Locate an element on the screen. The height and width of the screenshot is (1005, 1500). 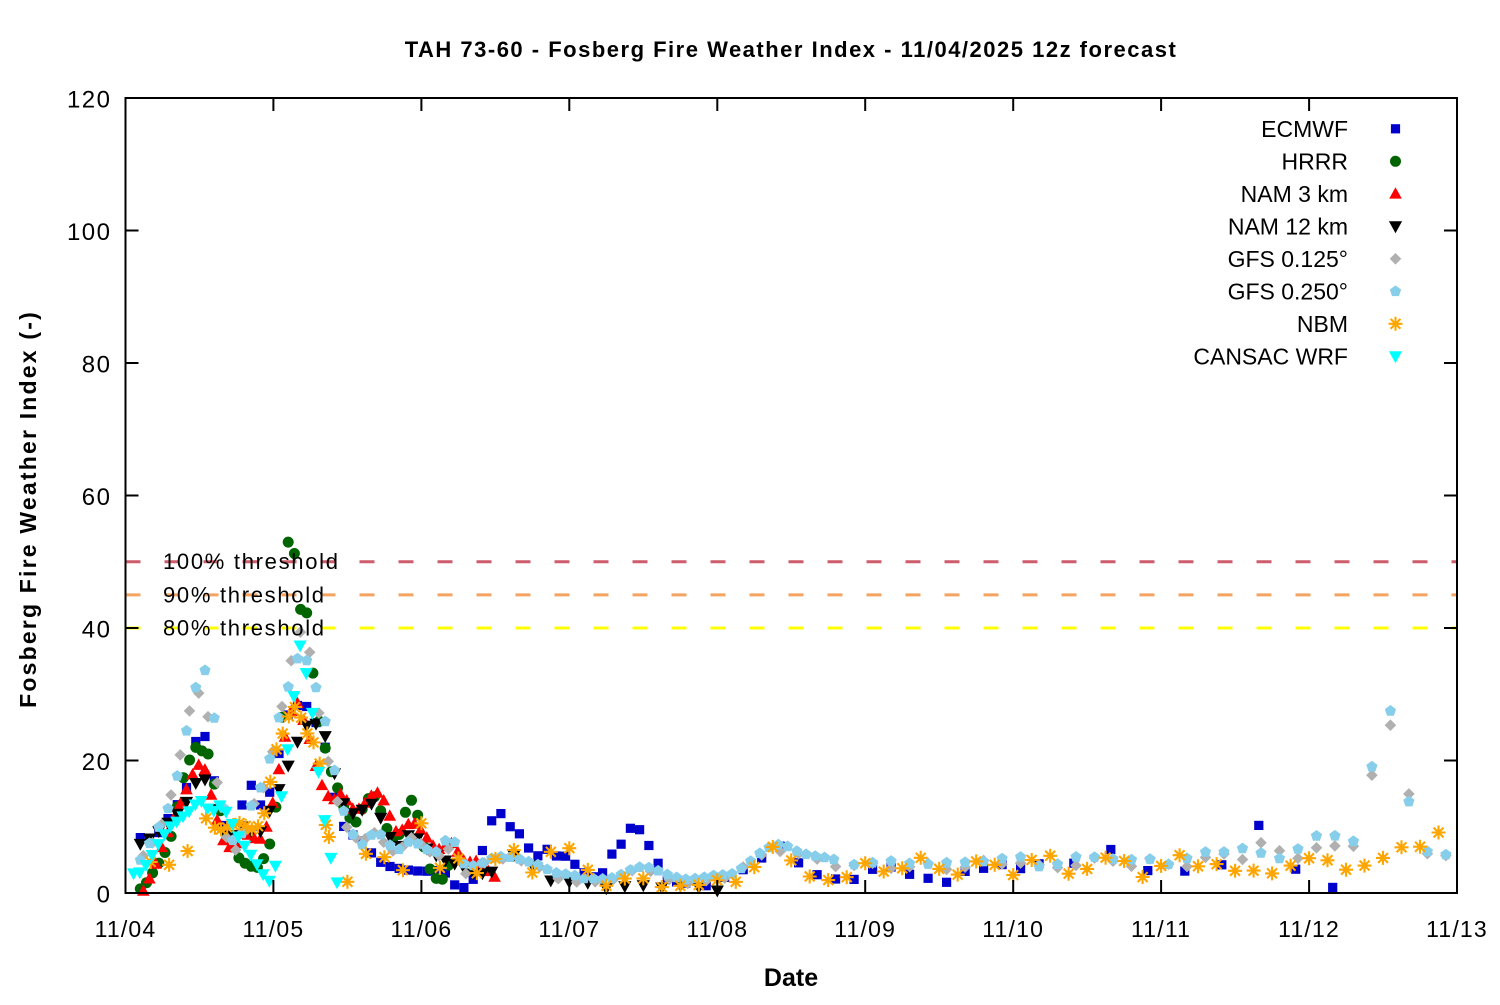
svg-text: ECMWF is located at coordinates (1304, 129).